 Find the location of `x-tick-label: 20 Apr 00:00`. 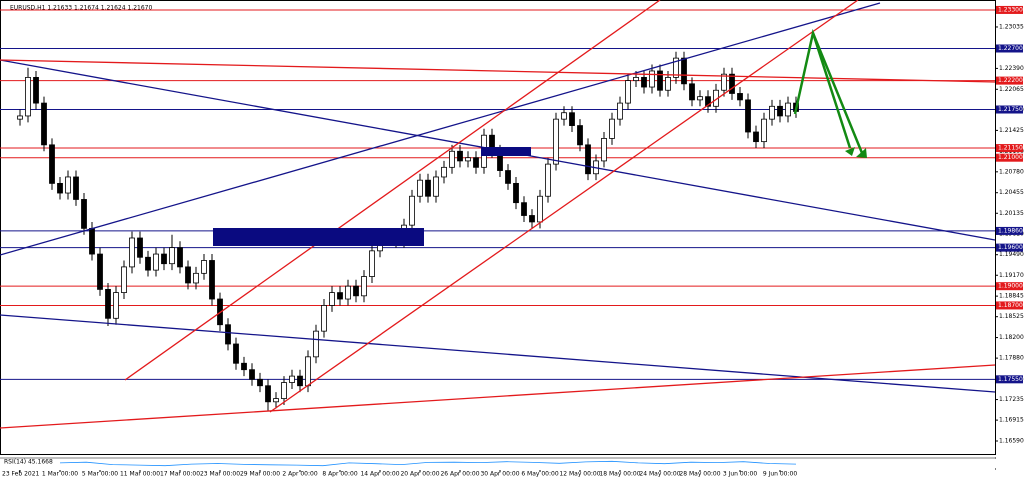

x-tick-label: 20 Apr 00:00 is located at coordinates (419, 474).